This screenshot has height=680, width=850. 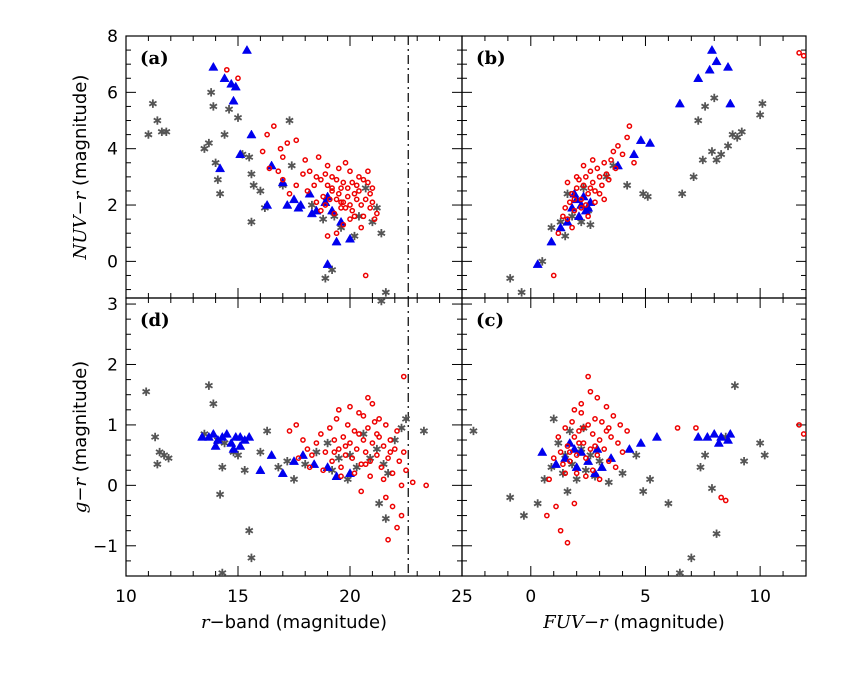 I want to click on y-tick-label: 0, so click(x=112, y=486).